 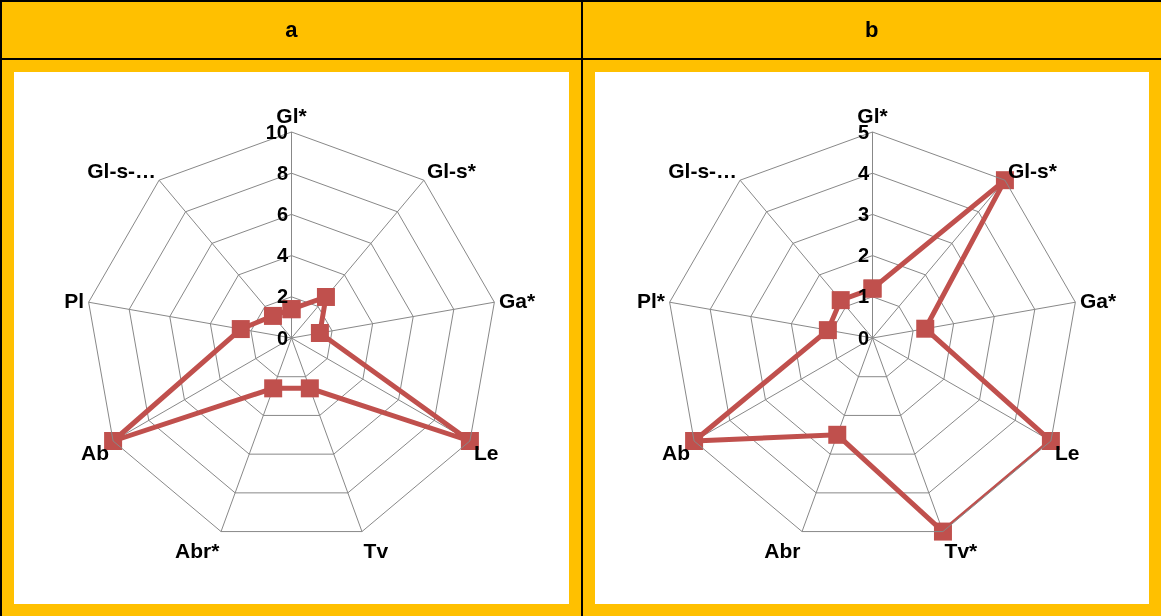 I want to click on y-tick-label: 8, so click(x=282, y=172).